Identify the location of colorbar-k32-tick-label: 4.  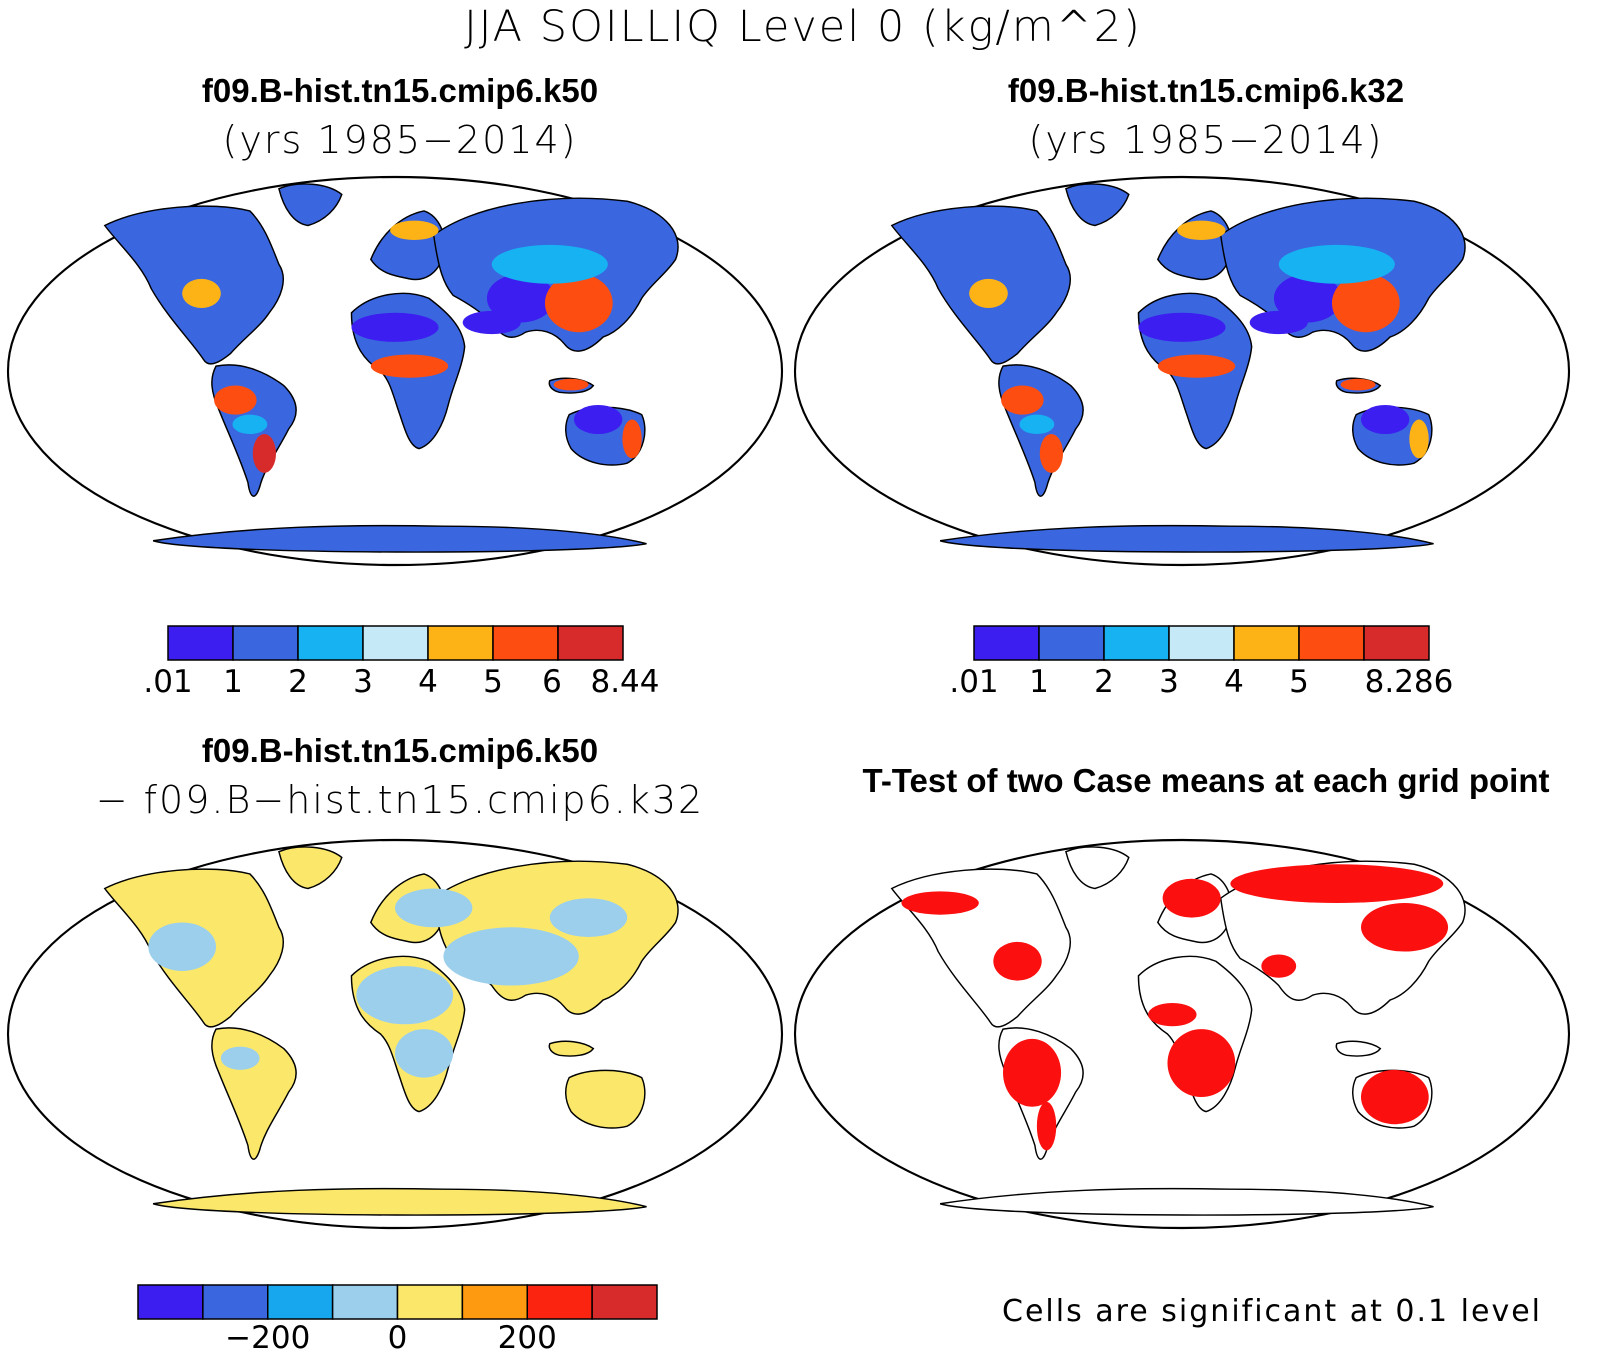
(1234, 682).